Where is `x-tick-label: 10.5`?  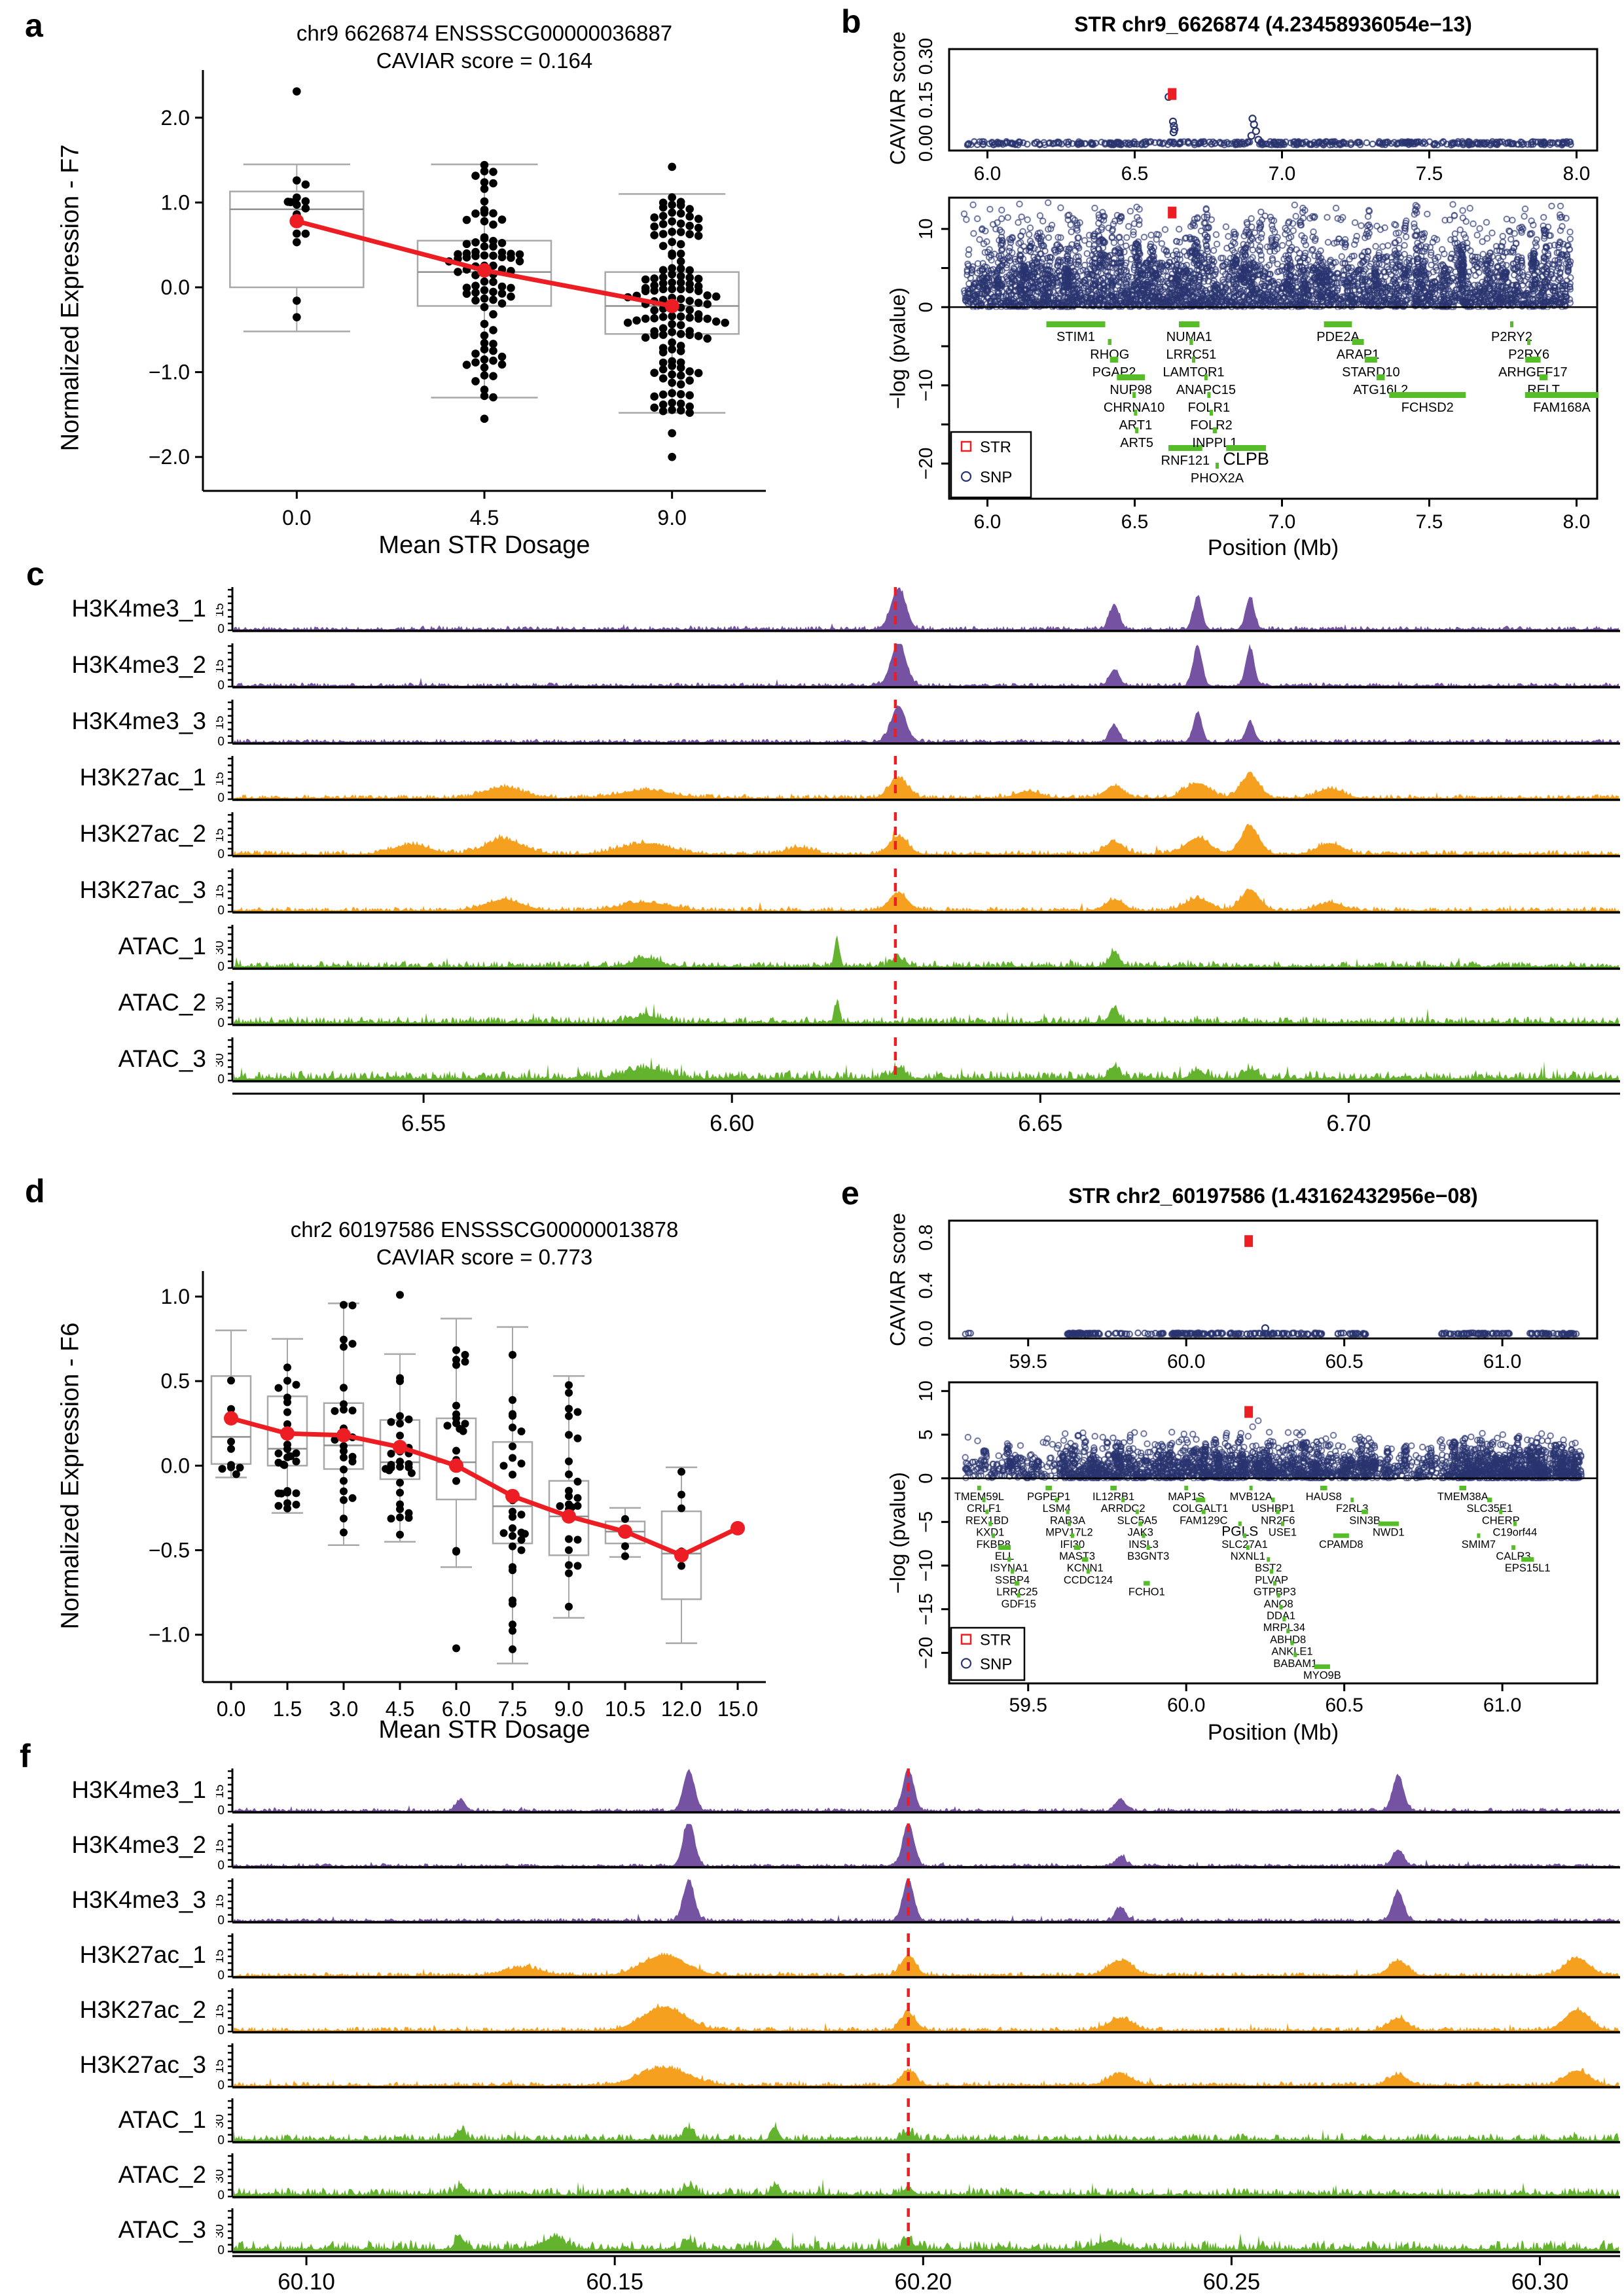
x-tick-label: 10.5 is located at coordinates (625, 1709).